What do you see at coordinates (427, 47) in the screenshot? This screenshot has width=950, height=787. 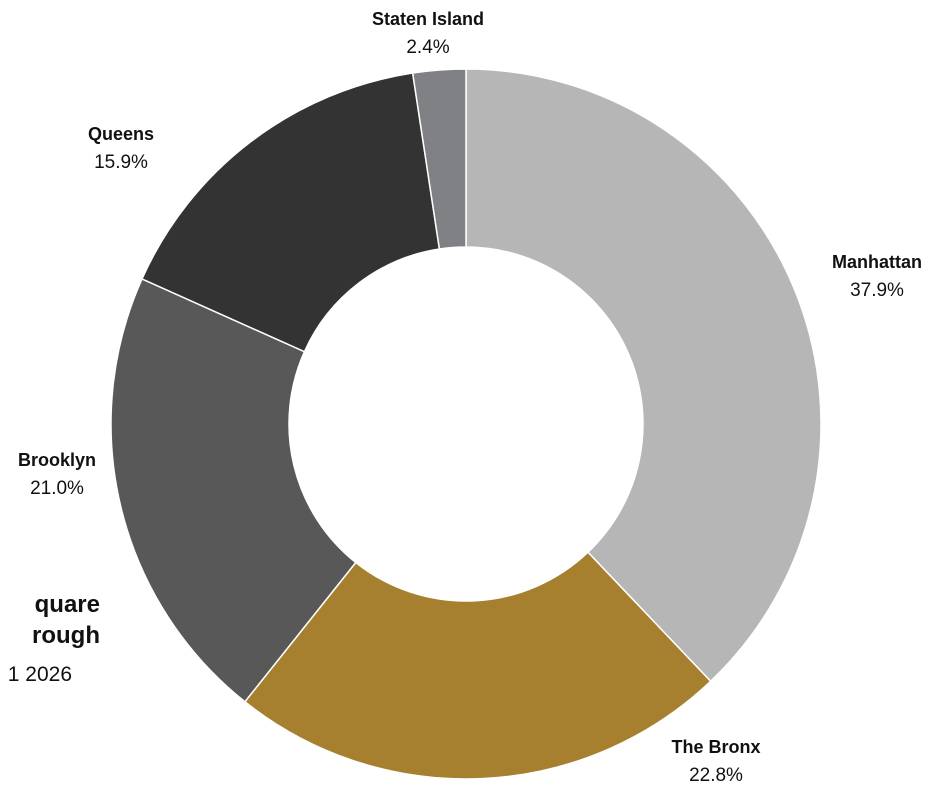 I see `slice-value-staten-island: 2.4%` at bounding box center [427, 47].